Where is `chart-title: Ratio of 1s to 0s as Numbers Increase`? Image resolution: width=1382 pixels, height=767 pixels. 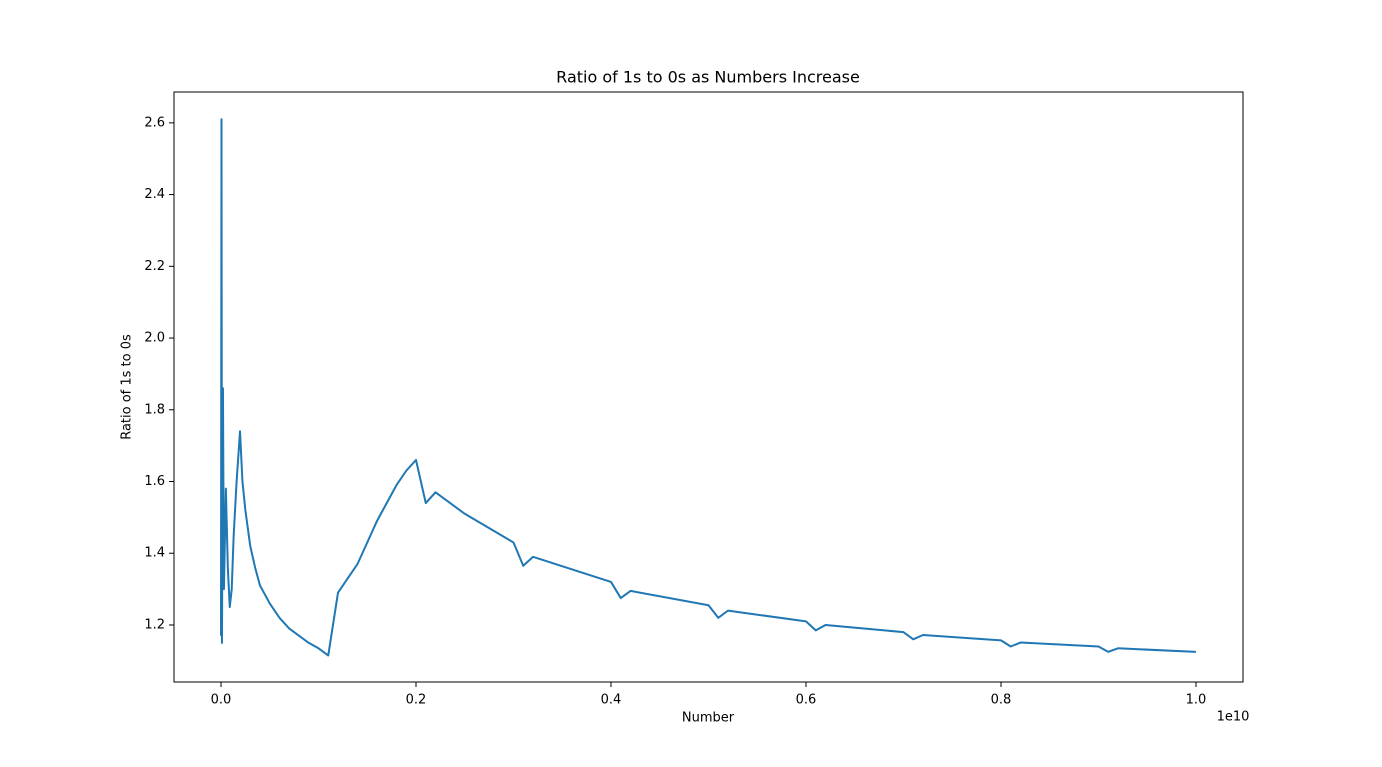
chart-title: Ratio of 1s to 0s as Numbers Increase is located at coordinates (708, 77).